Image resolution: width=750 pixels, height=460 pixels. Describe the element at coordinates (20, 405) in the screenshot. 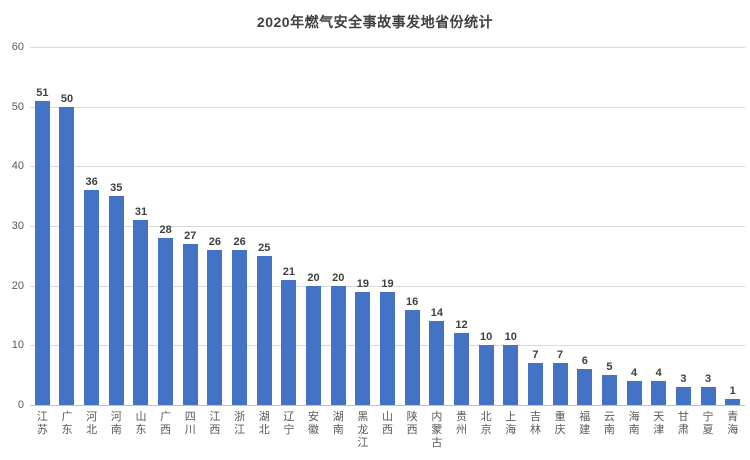

I see `y-axis-tick-label: 0` at that location.